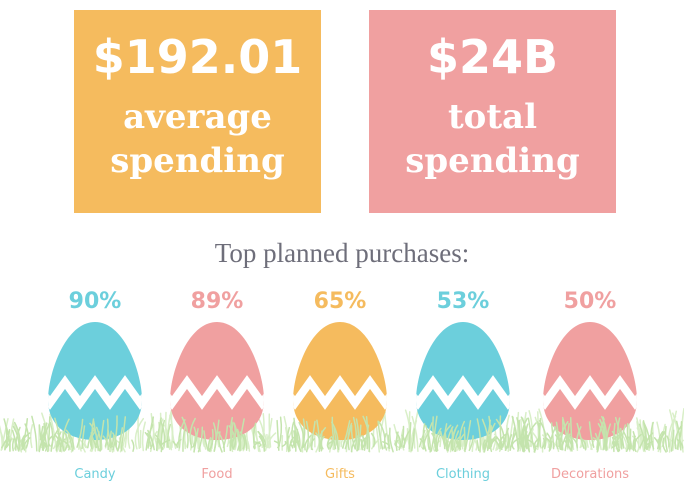  I want to click on category-label: Food, so click(216, 474).